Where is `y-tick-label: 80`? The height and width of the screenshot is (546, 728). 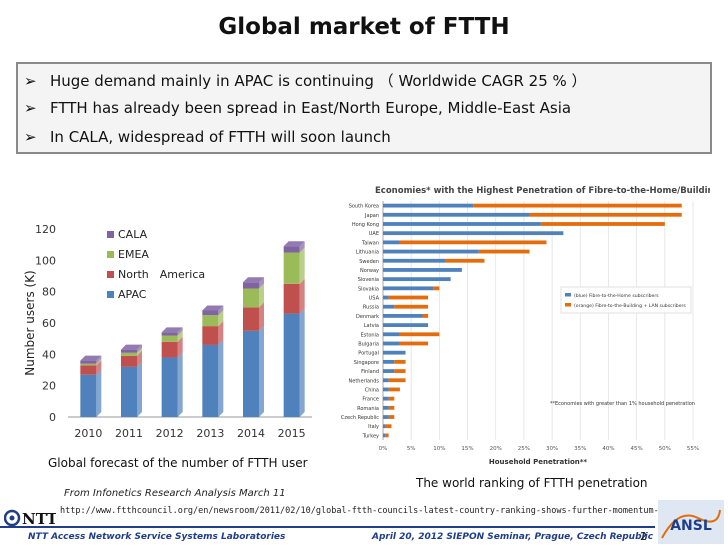
y-tick-label: 80 is located at coordinates (49, 292).